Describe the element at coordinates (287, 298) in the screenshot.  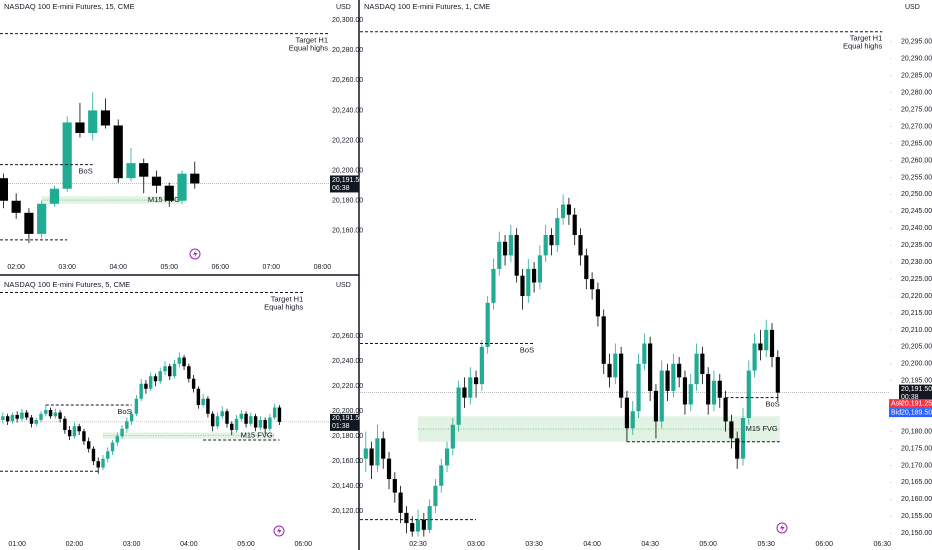
I see `level-label: Target H1` at that location.